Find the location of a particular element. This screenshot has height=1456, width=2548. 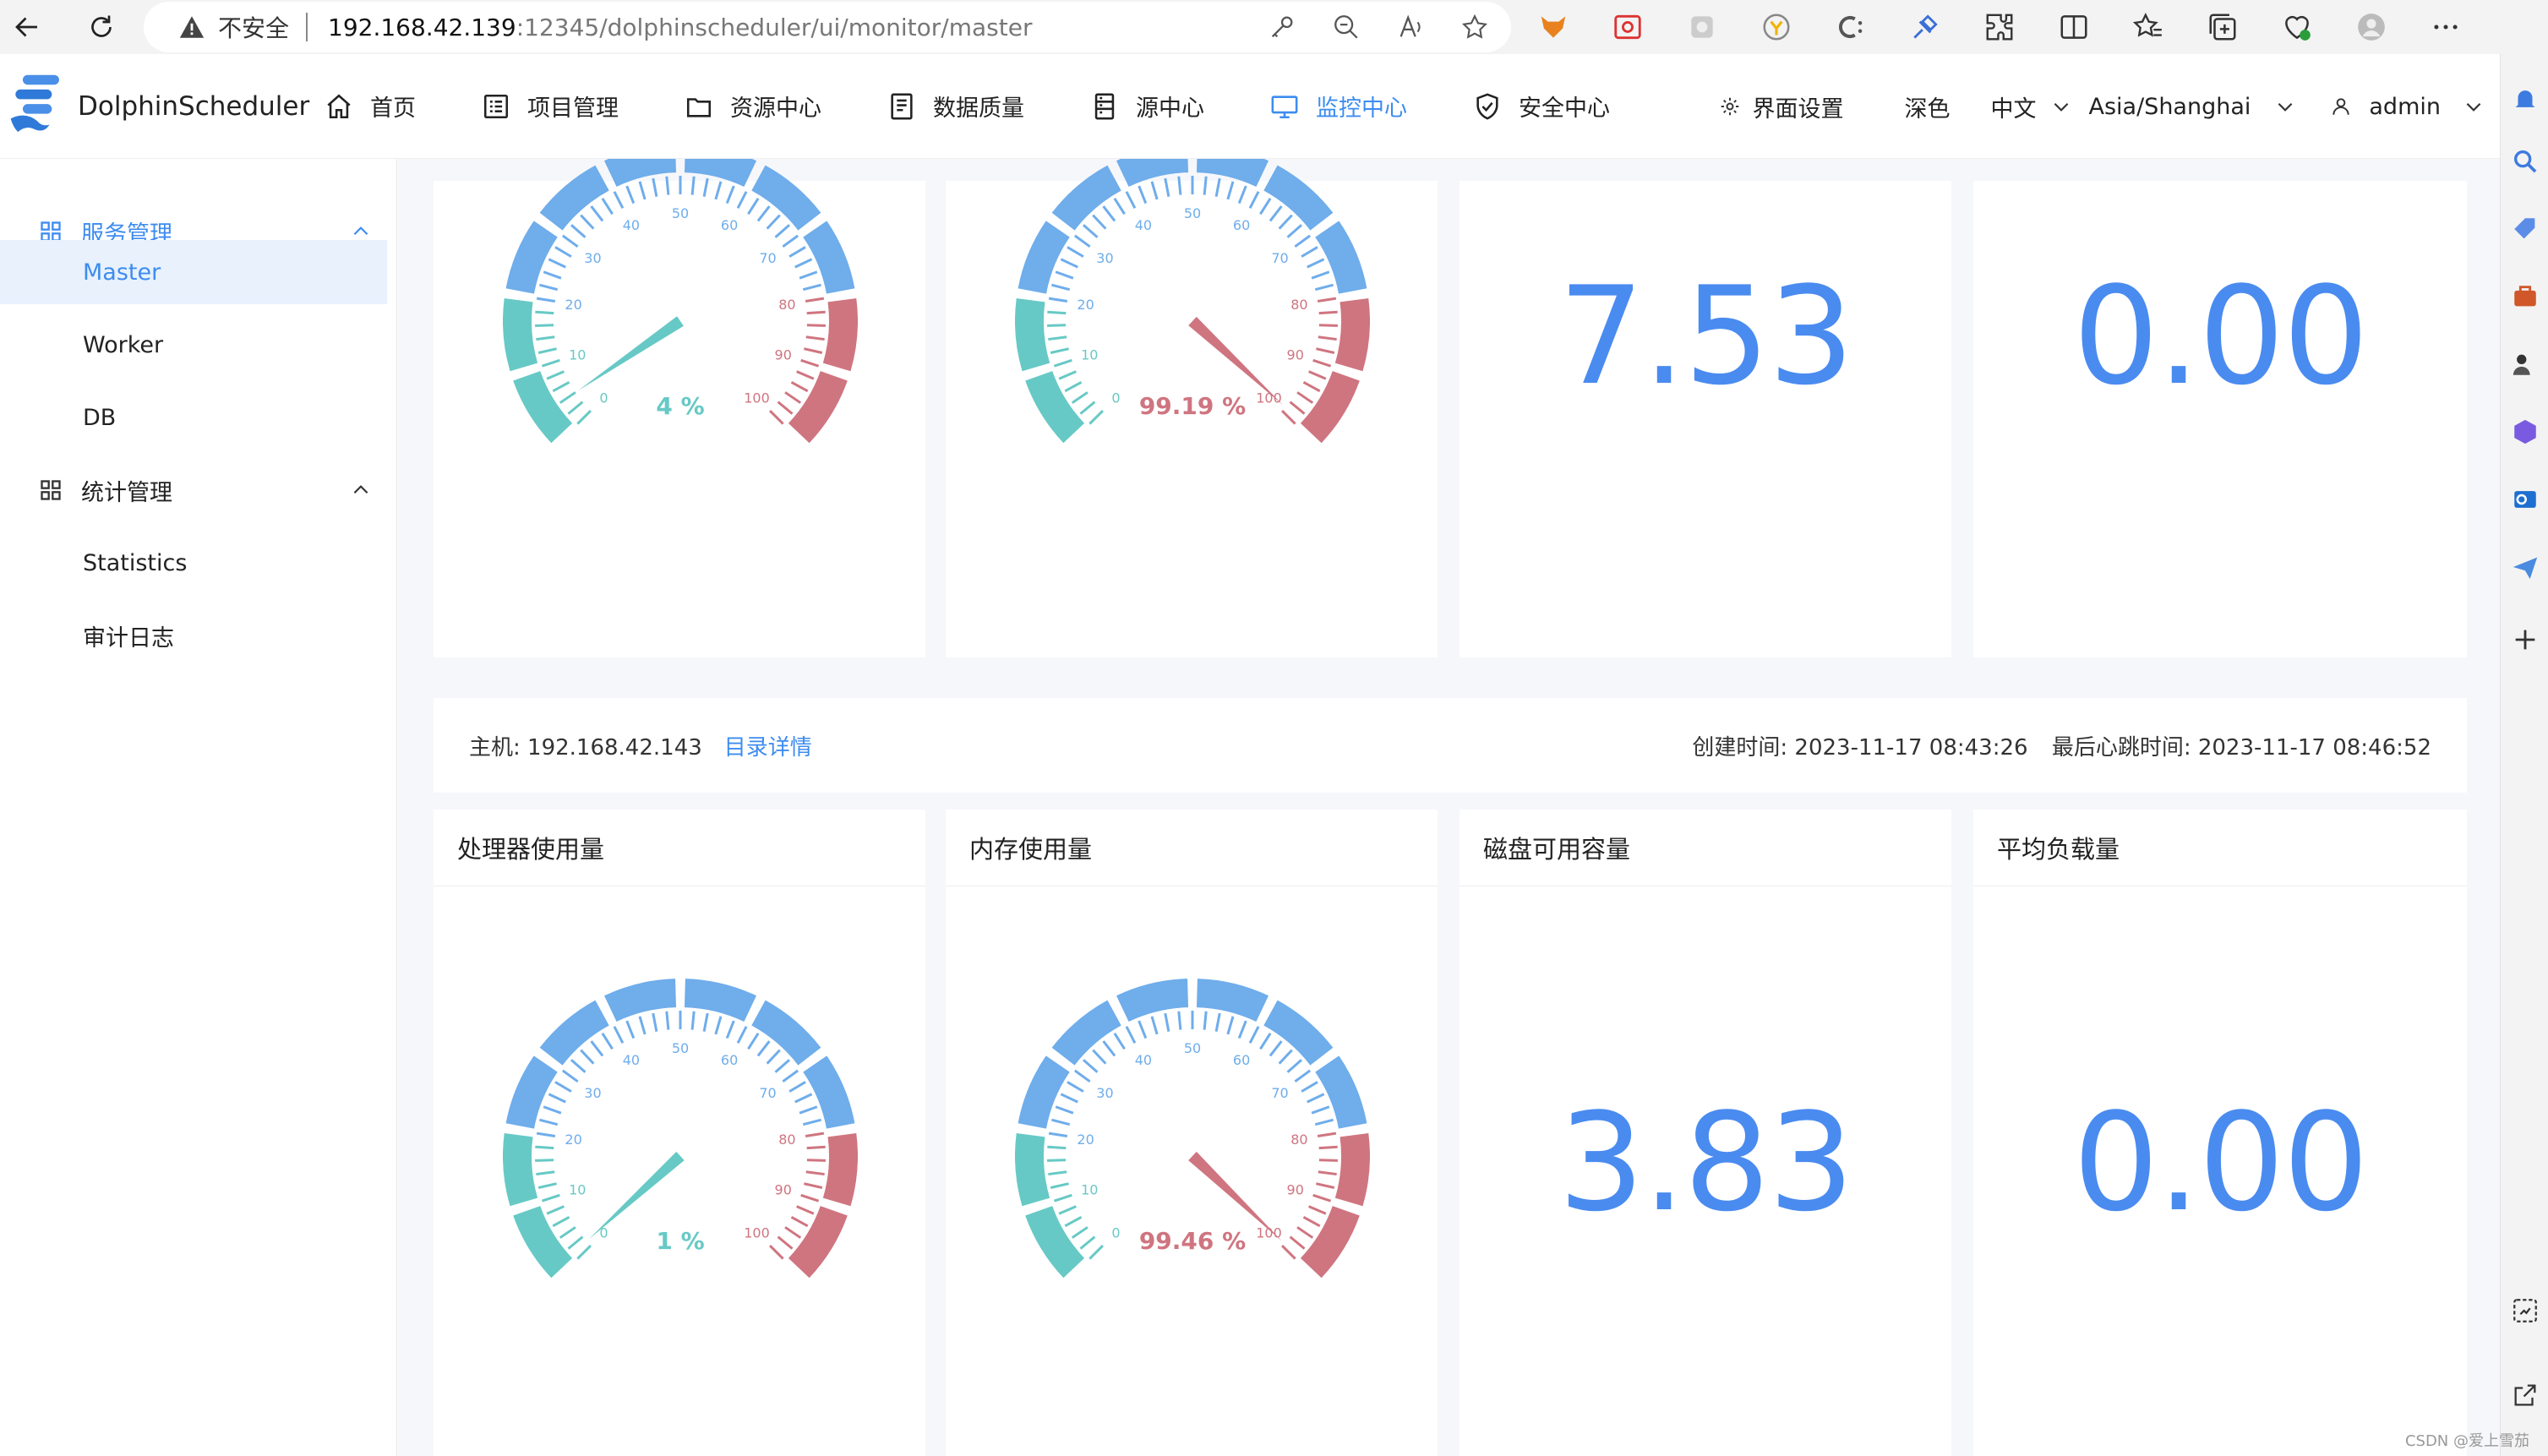

menu-item-list: 项目管理 is located at coordinates (550, 107).